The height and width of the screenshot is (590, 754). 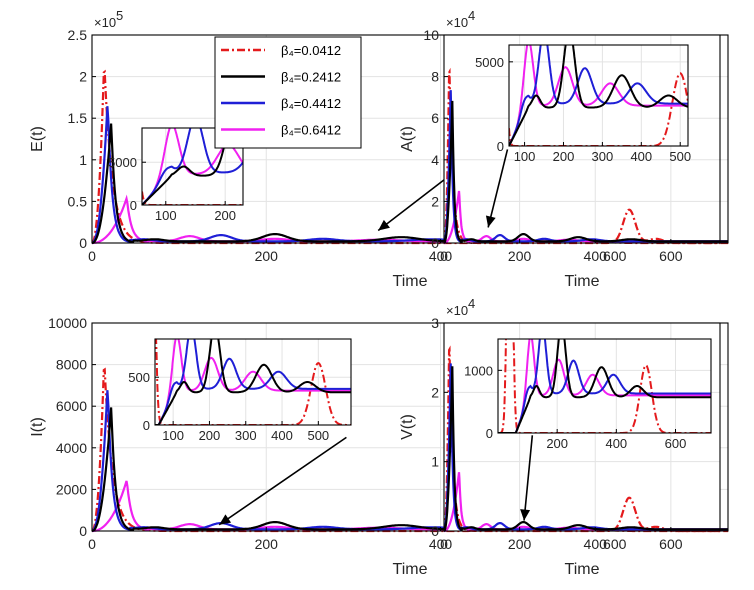 I want to click on inset-I: 100 200 300 400 500 0 500, so click(x=240, y=390).